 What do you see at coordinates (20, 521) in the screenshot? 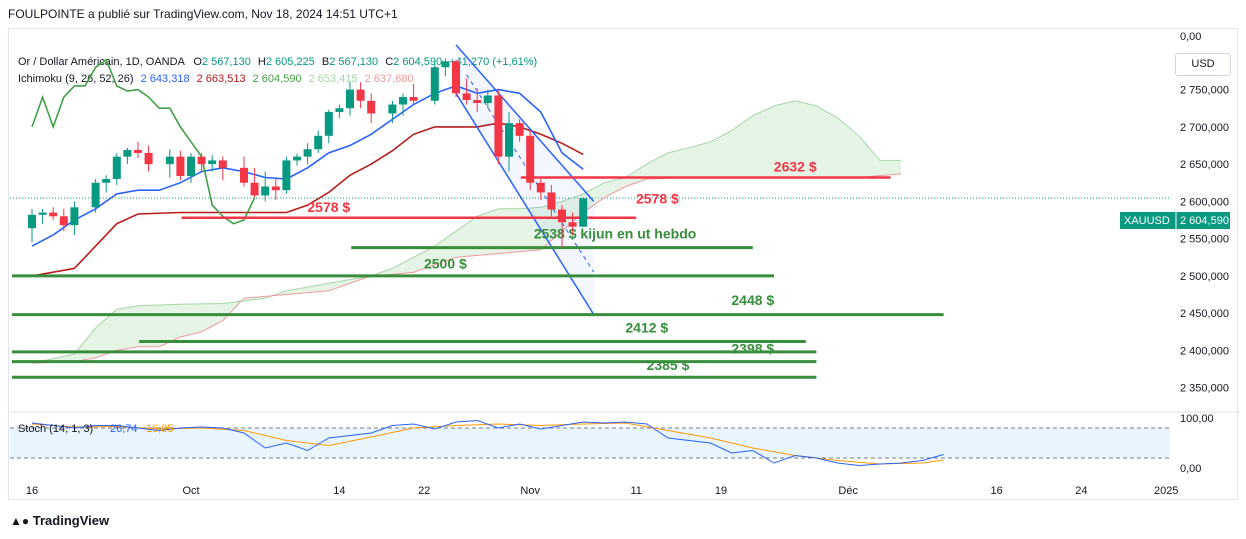
I see `tradingview-logo-icon: ▲●` at bounding box center [20, 521].